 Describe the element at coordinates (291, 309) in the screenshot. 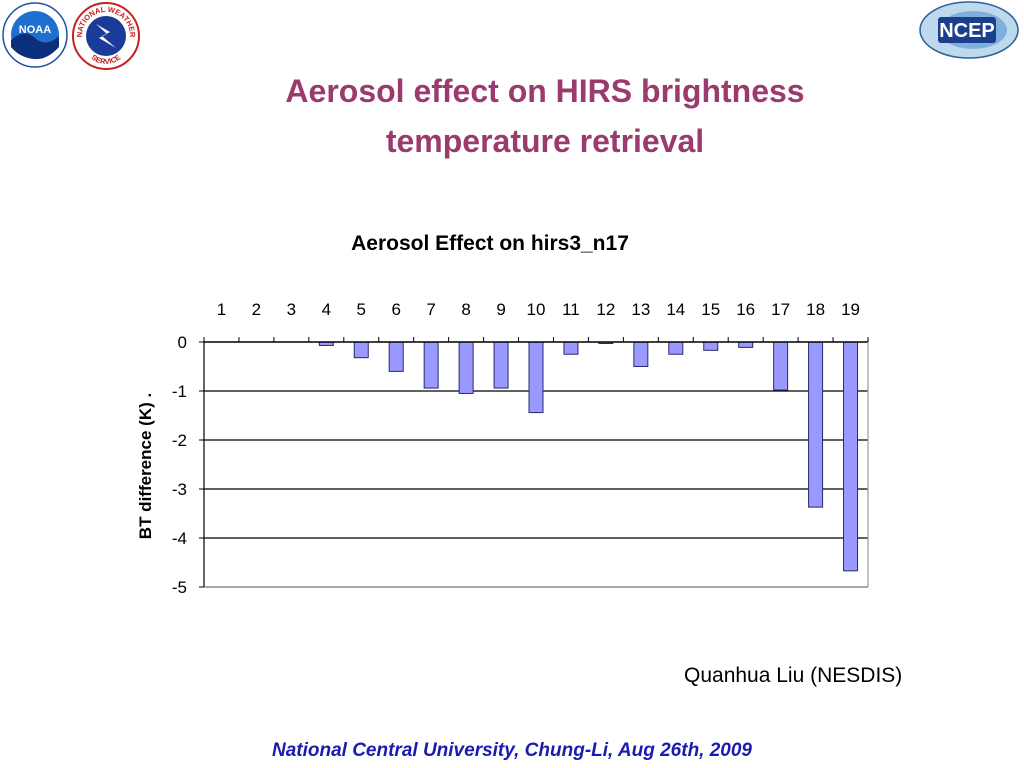

I see `x-tick-label: 3` at that location.